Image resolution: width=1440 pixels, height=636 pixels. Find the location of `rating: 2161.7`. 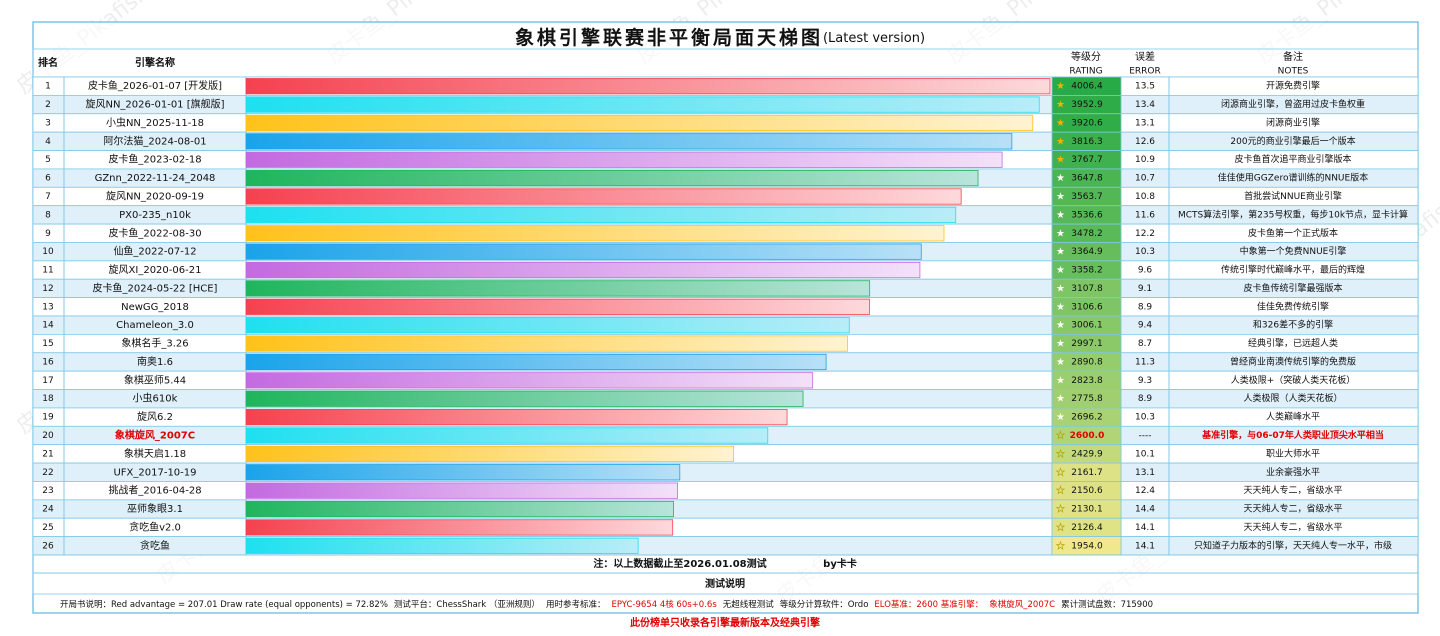

rating: 2161.7 is located at coordinates (1087, 473).